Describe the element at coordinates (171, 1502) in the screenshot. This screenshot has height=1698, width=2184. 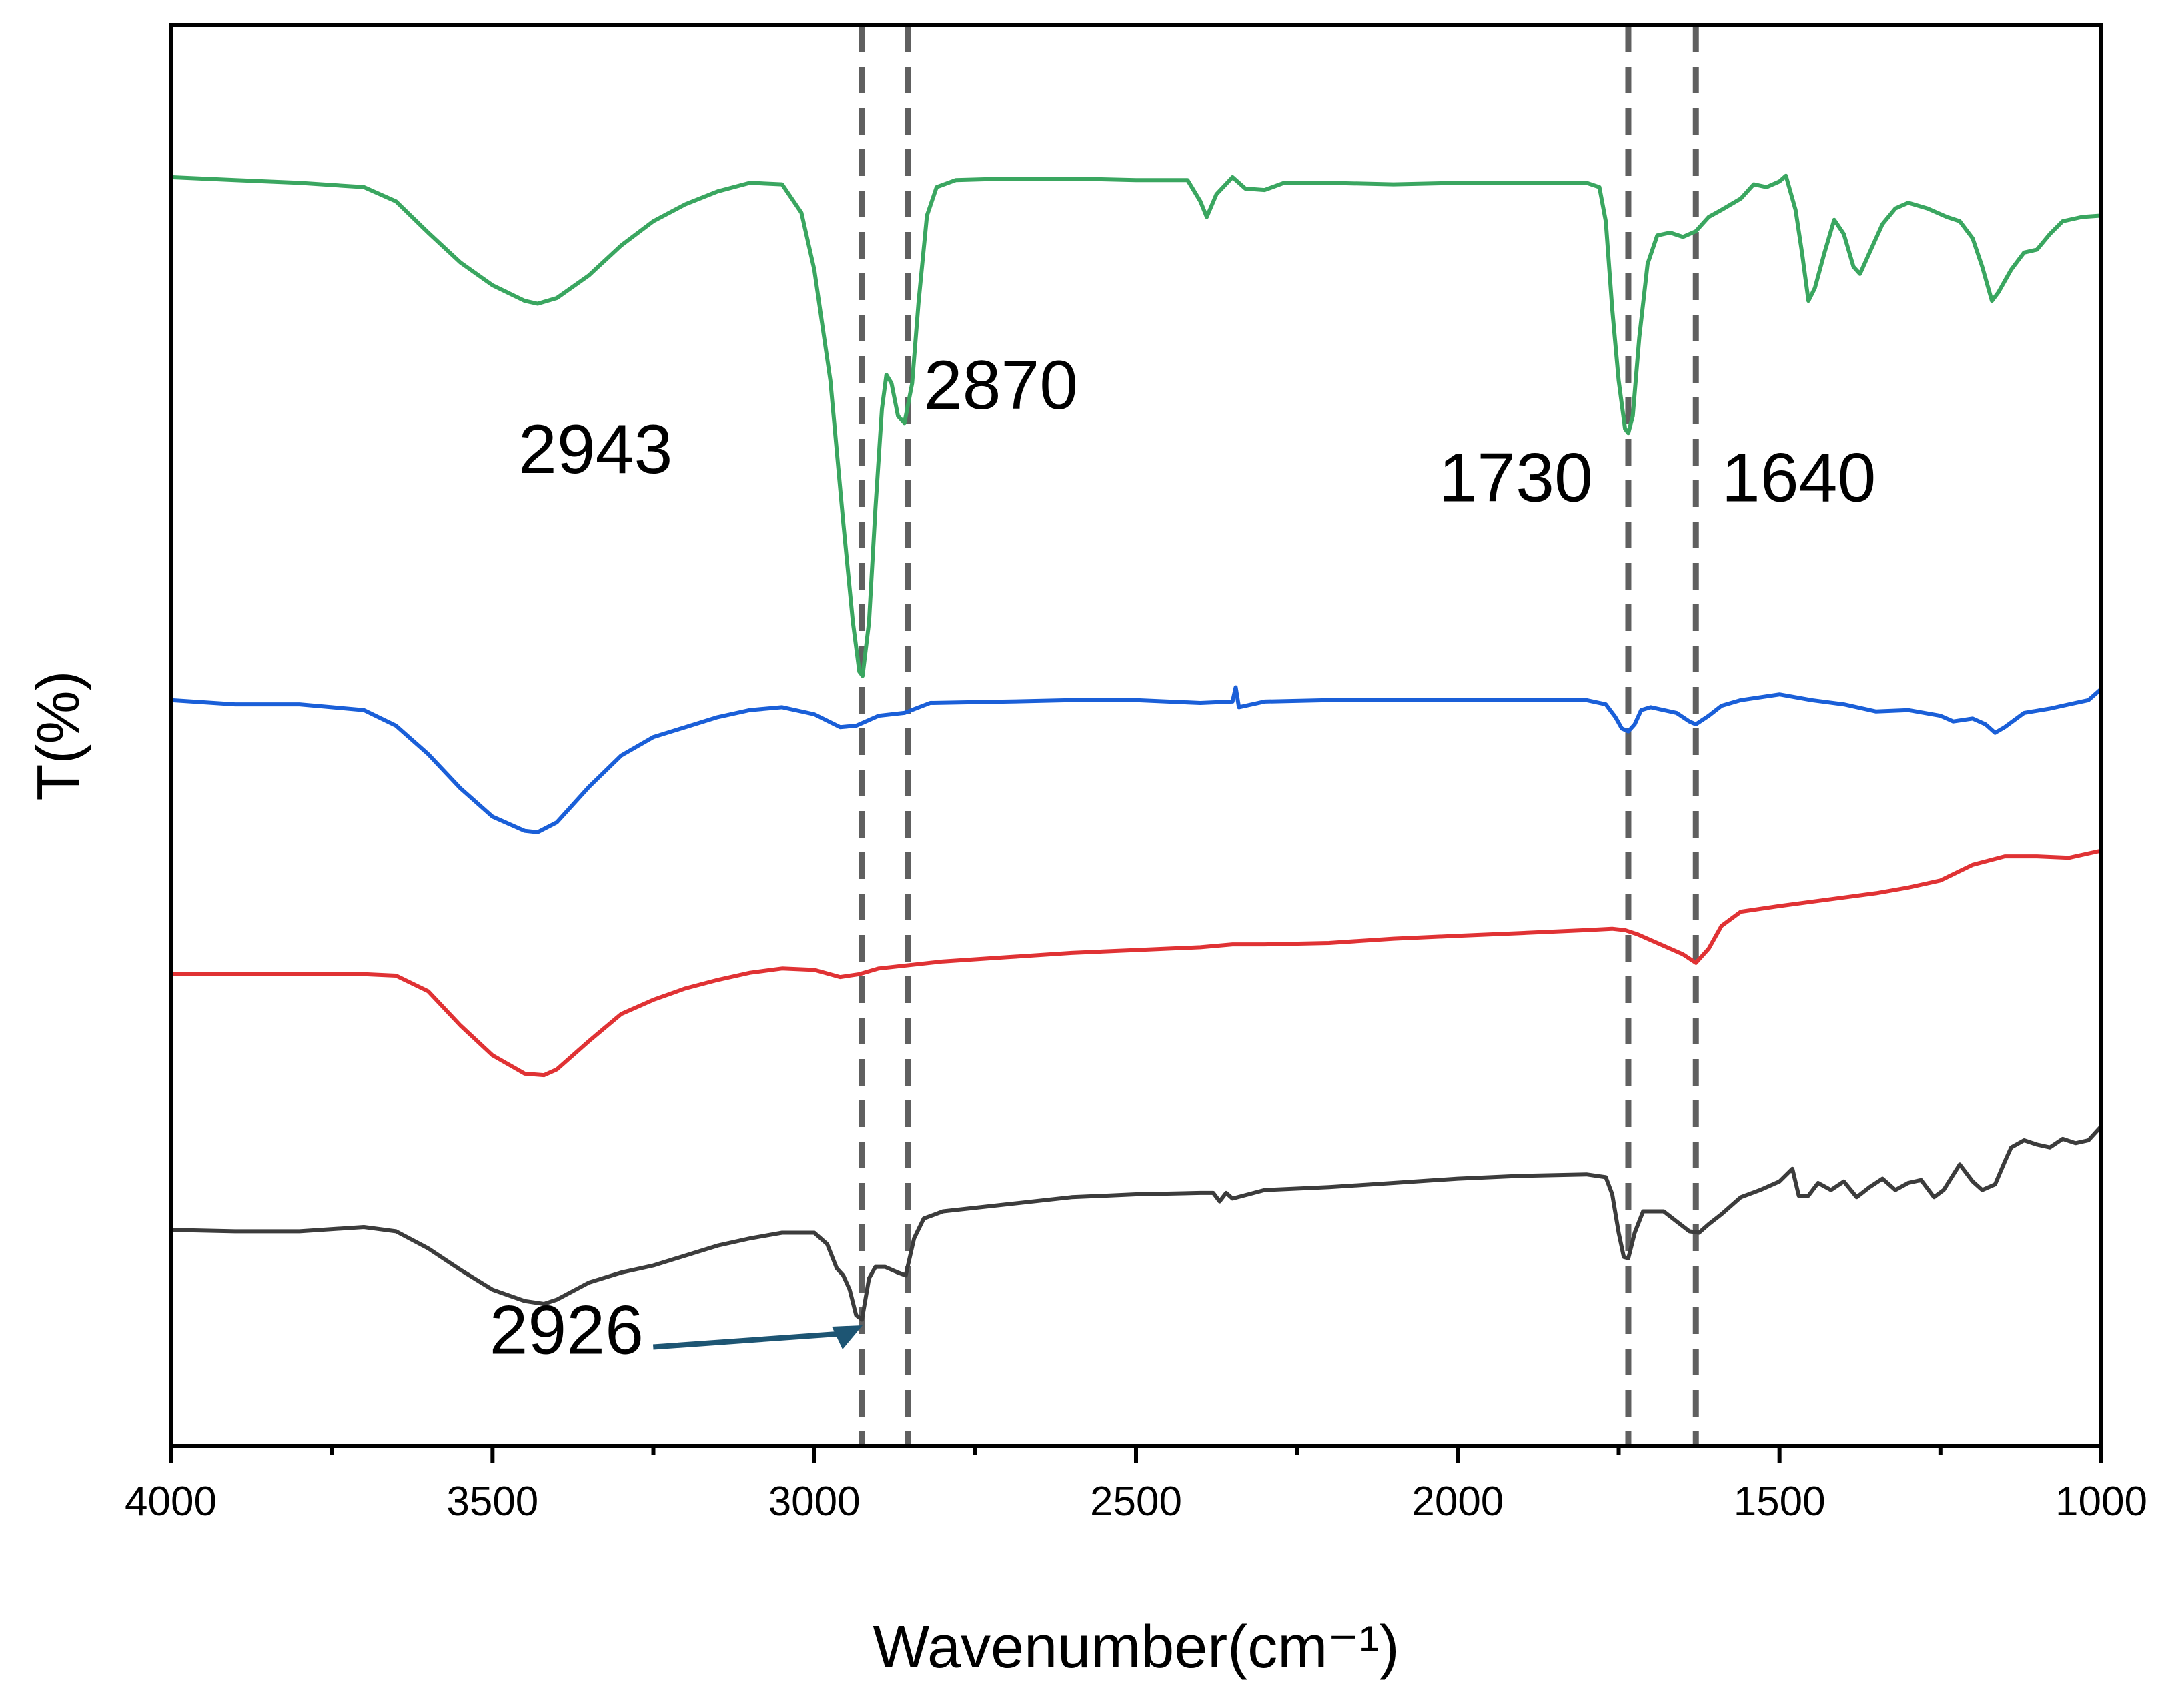
I see `x-tick-label: 4000` at that location.